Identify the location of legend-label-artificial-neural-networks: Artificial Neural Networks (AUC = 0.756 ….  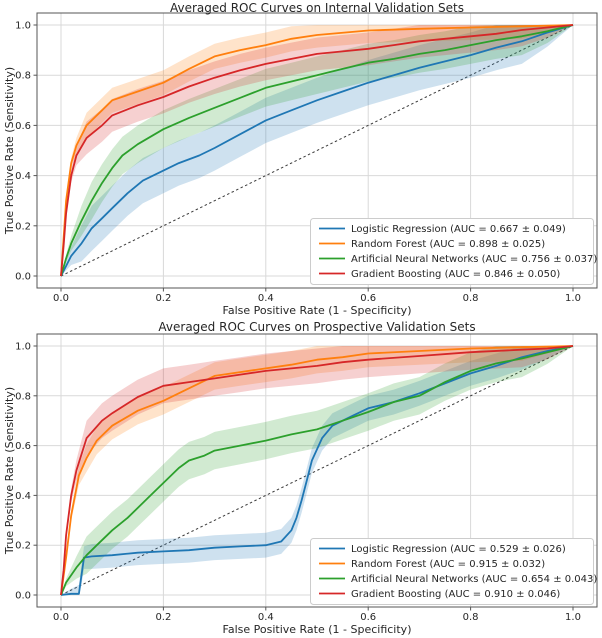
(474, 259).